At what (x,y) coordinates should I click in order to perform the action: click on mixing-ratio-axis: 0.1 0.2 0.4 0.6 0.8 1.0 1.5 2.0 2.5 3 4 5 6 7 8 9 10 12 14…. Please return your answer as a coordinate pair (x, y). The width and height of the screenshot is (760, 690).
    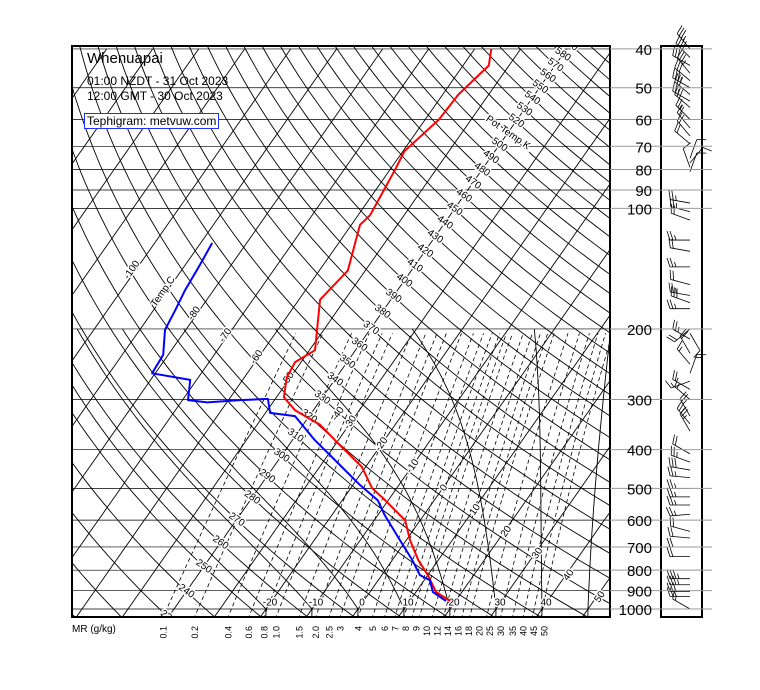
    Looking at the image, I should click on (354, 632).